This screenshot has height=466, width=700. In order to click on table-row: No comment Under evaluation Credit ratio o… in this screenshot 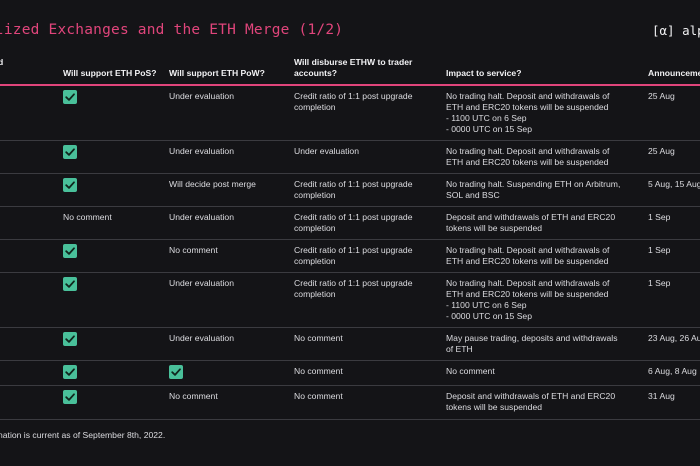, I will do `click(350, 223)`.